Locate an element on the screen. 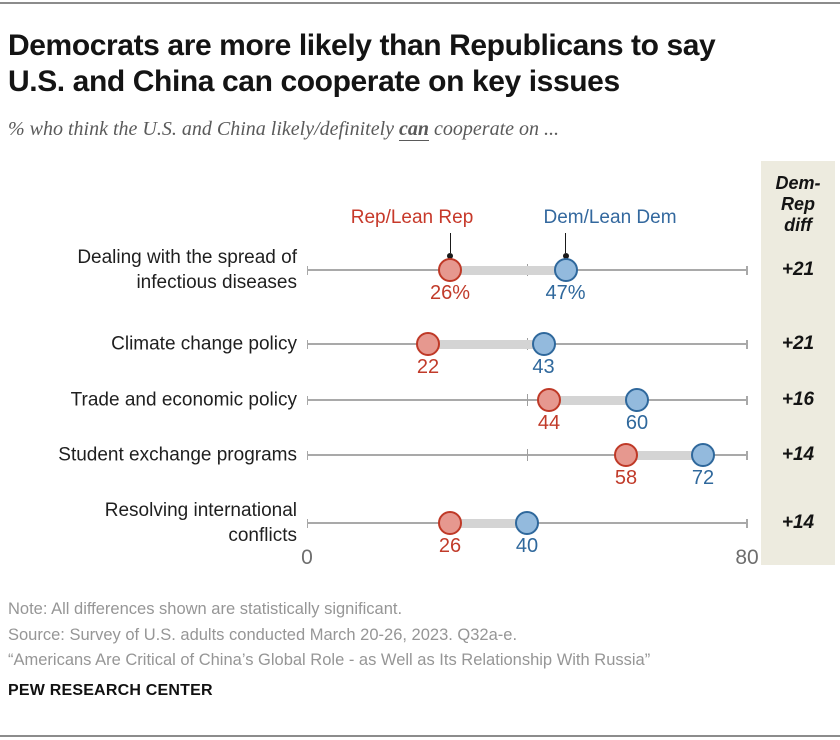 This screenshot has width=840, height=740. category-label: Student exchange programs is located at coordinates (177, 455).